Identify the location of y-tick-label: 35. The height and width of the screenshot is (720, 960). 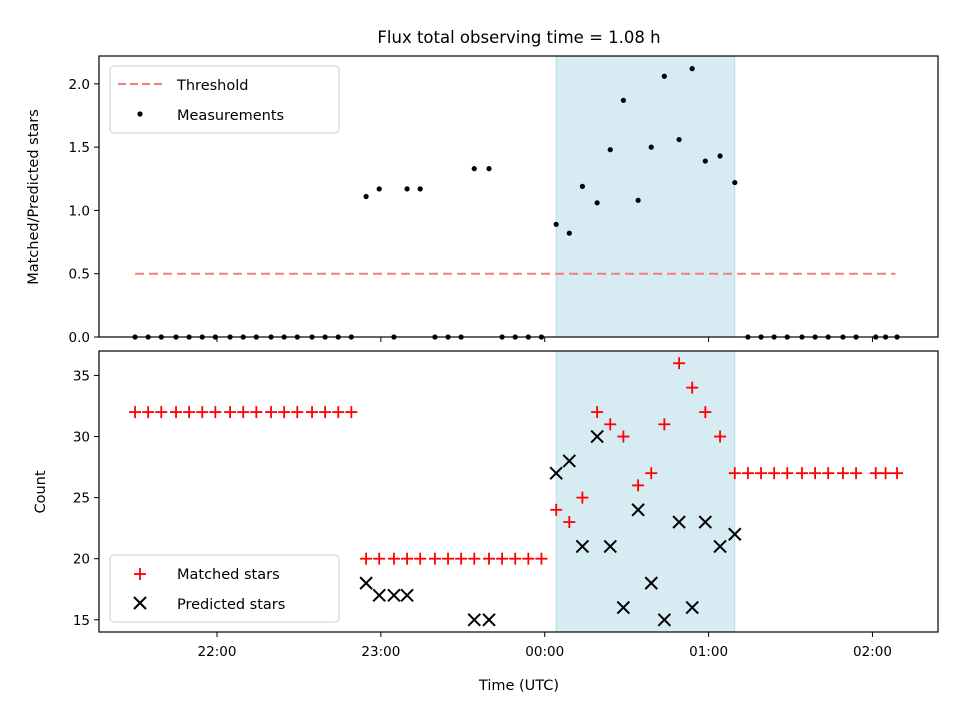
(81, 376).